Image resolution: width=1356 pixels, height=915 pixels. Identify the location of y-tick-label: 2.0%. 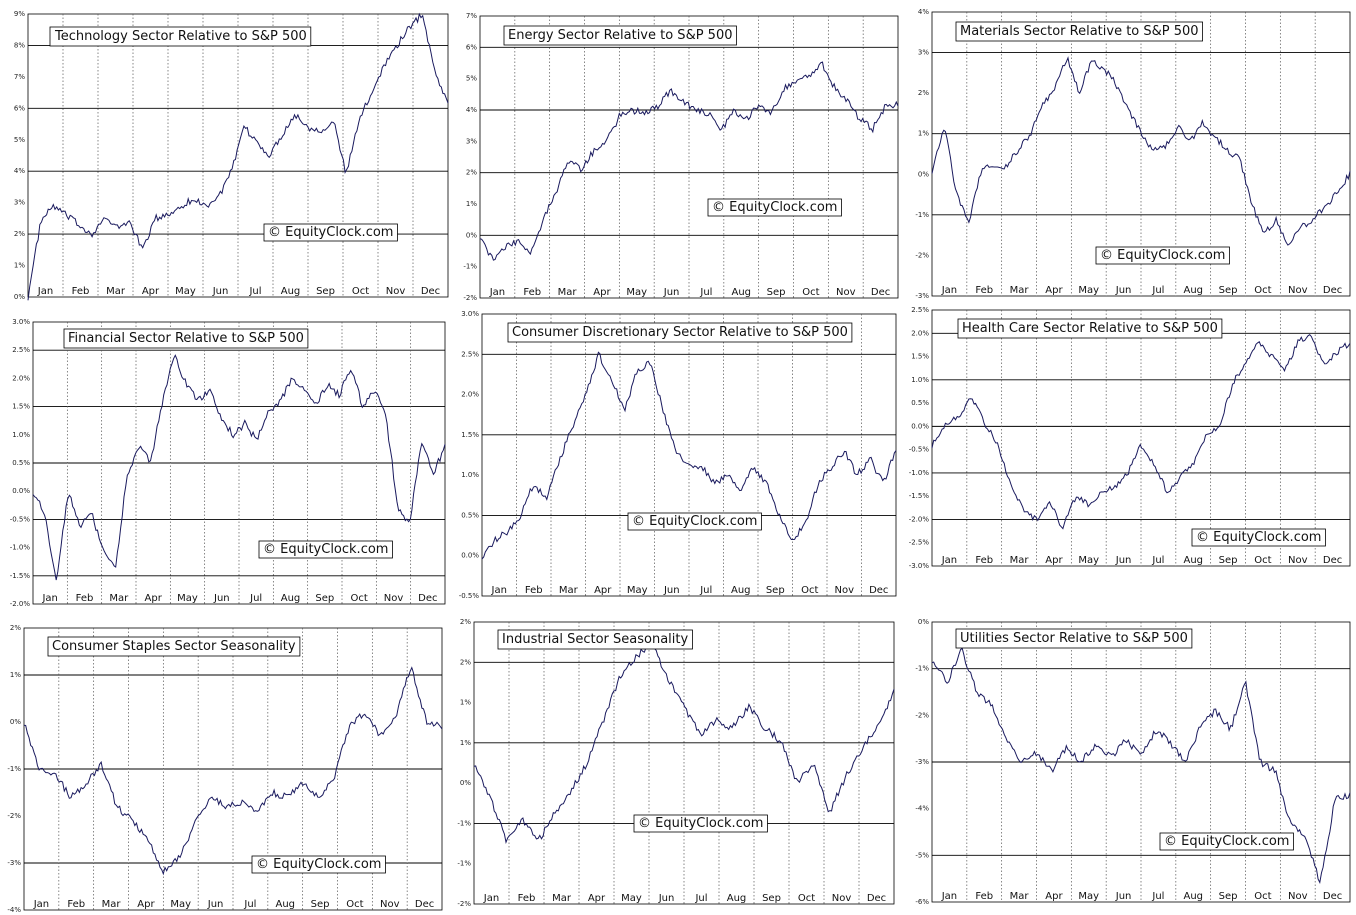
(920, 333).